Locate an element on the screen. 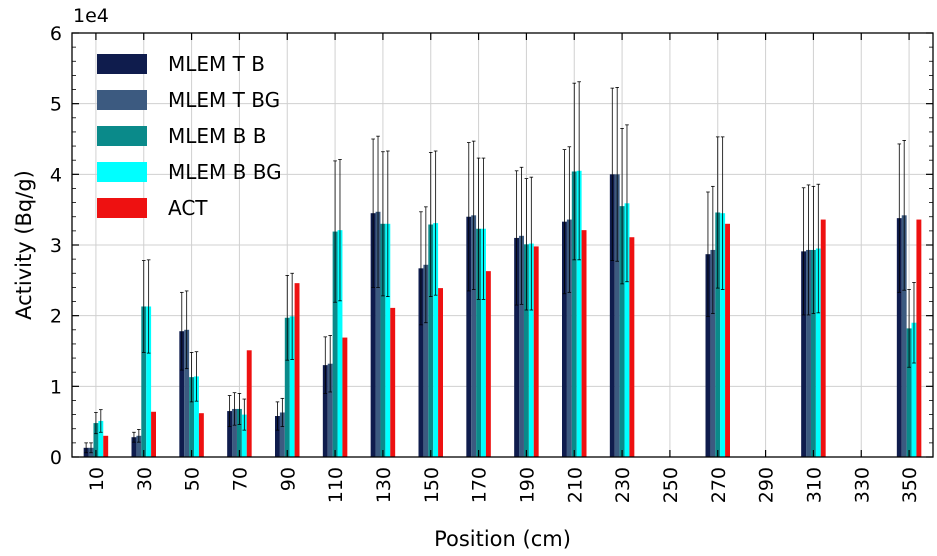 This screenshot has height=556, width=937. y-tick-label: 3 is located at coordinates (56, 246).